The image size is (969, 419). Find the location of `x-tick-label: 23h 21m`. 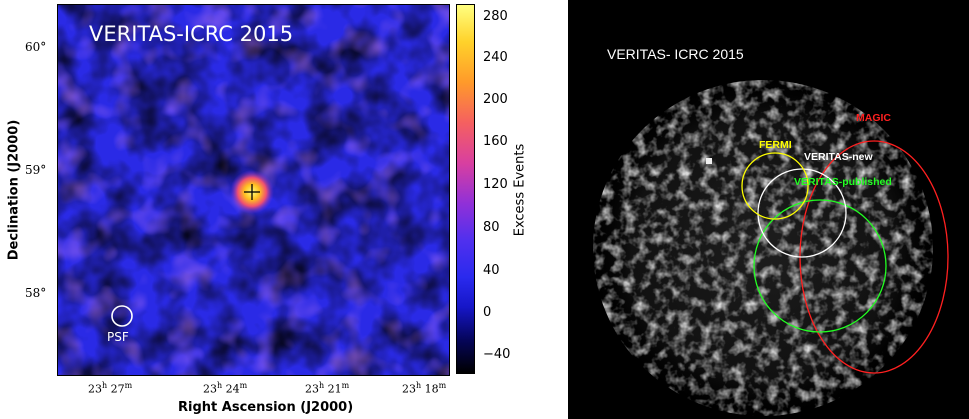

x-tick-label: 23h 21m is located at coordinates (327, 388).